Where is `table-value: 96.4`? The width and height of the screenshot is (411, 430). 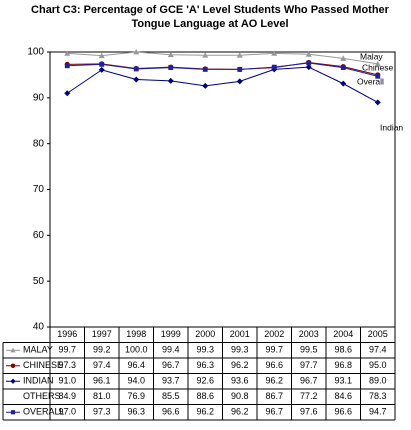
table-value: 96.4 is located at coordinates (136, 365).